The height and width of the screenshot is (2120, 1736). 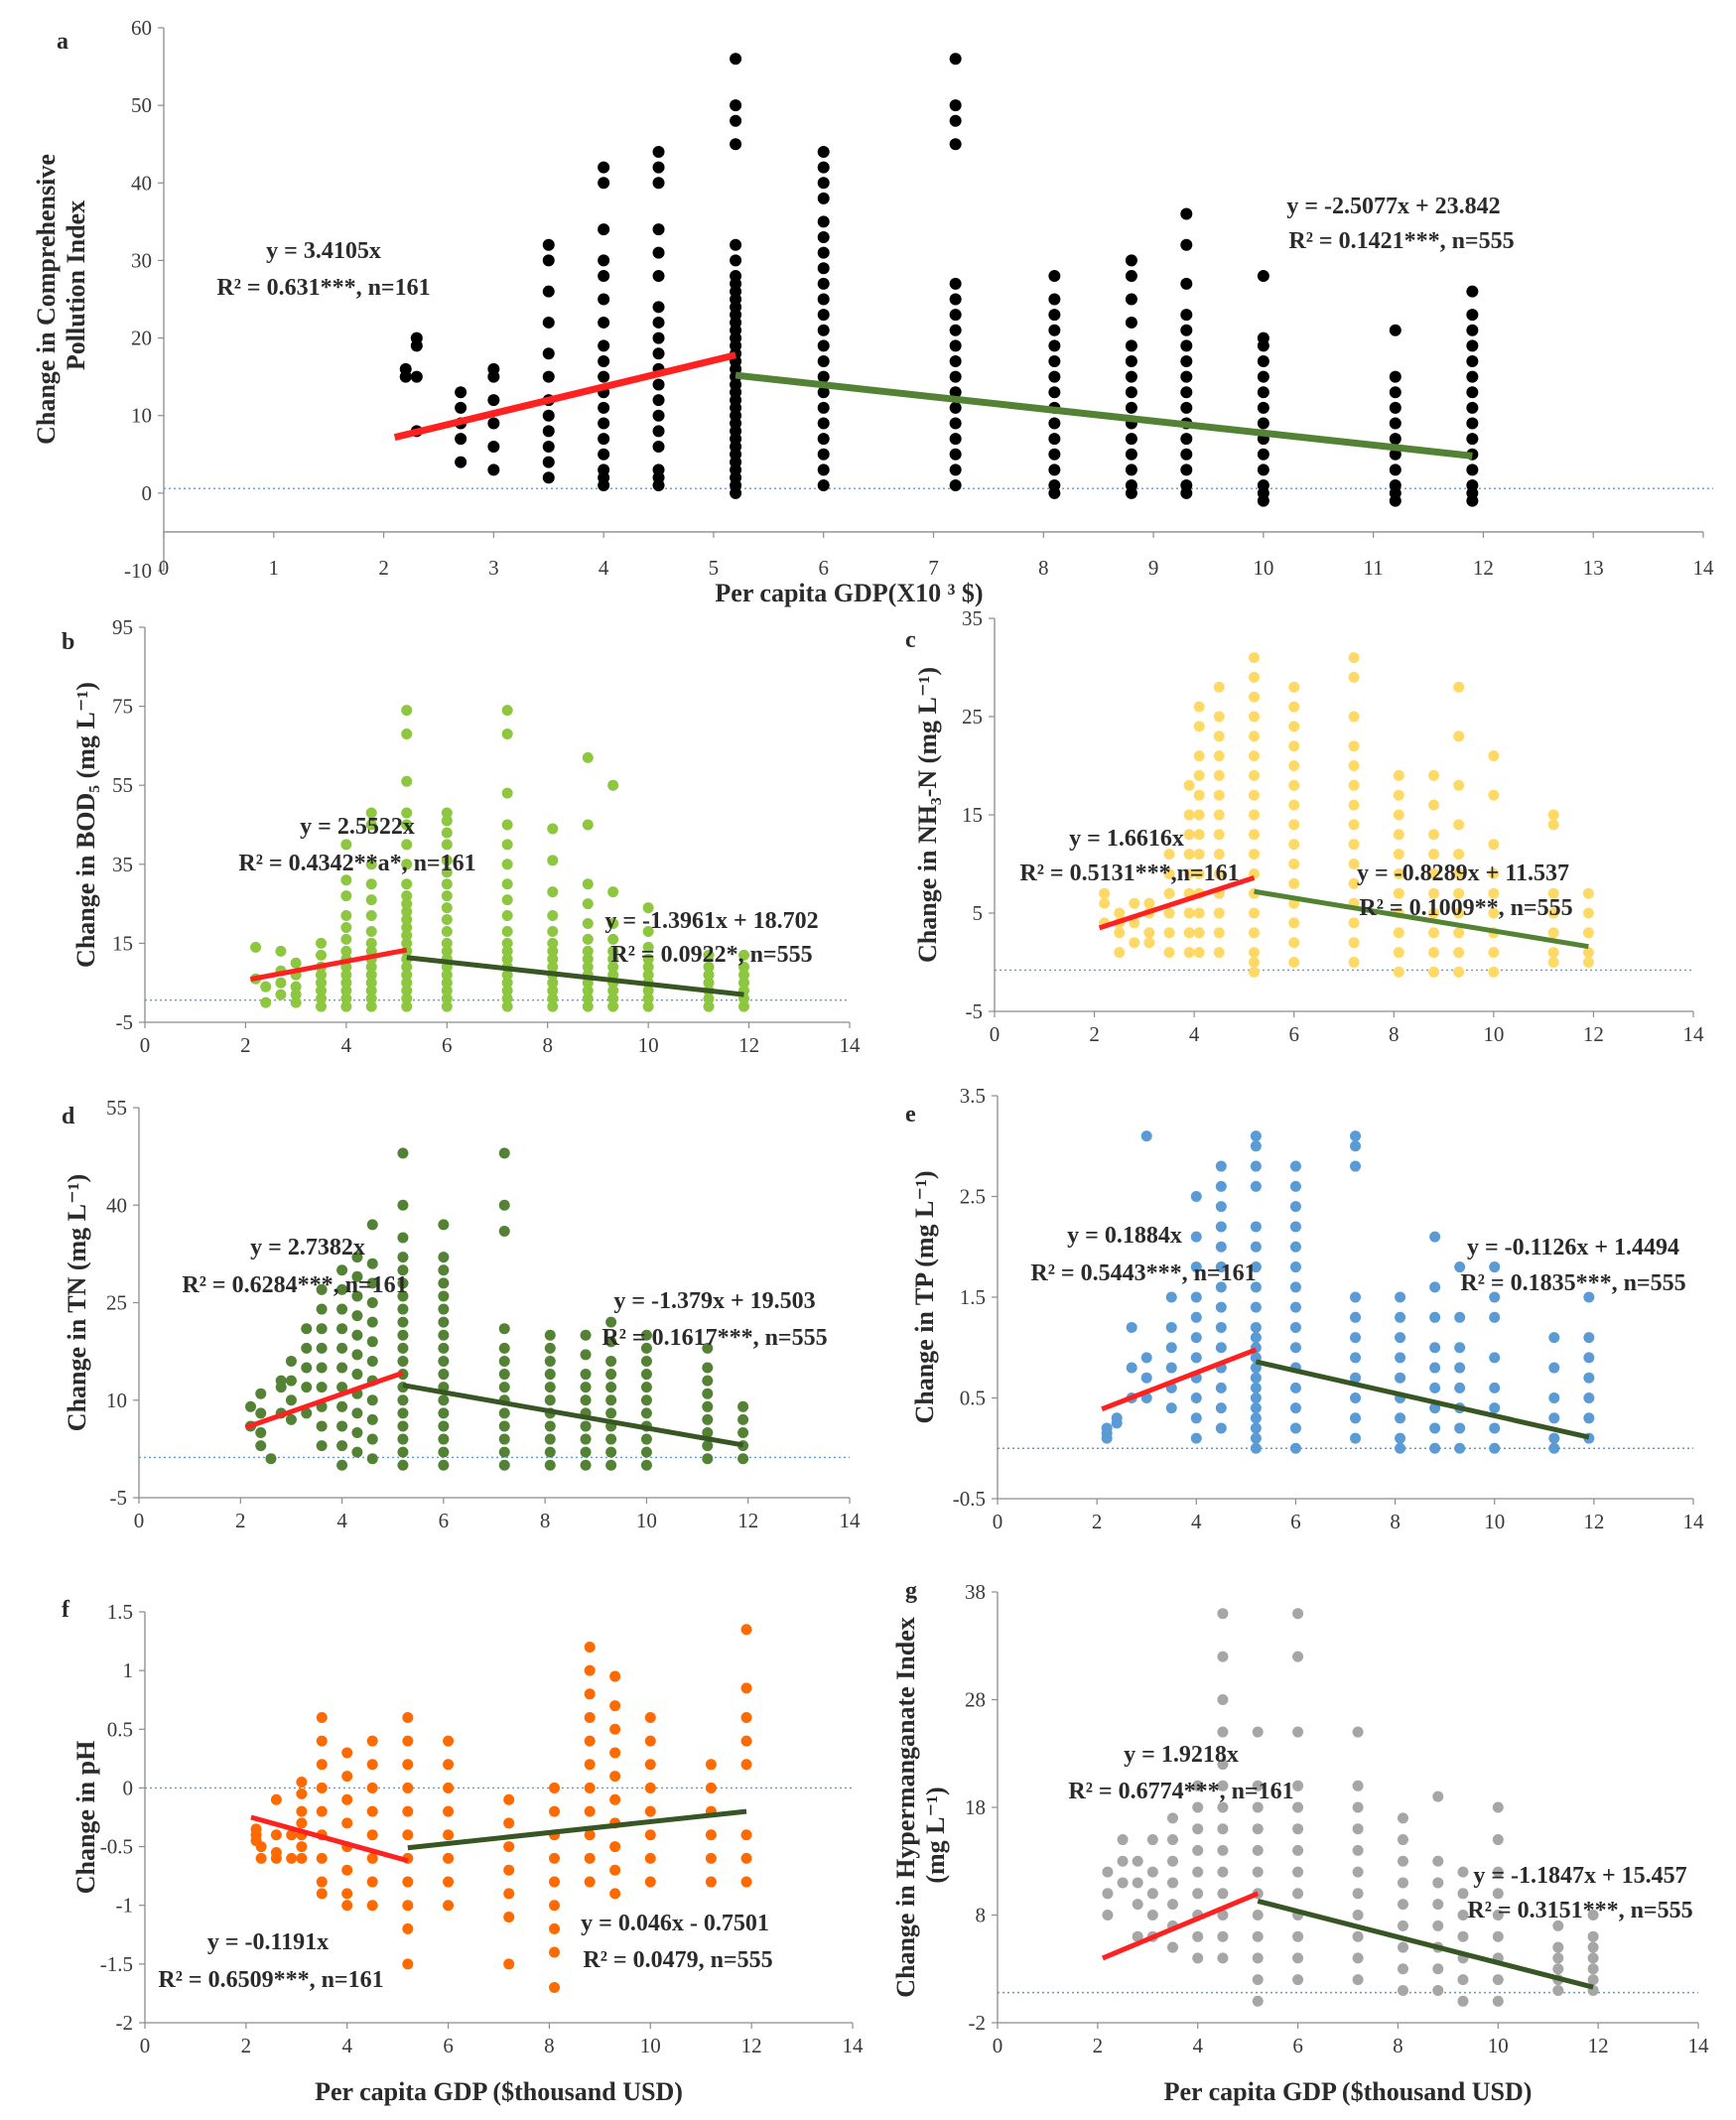 I want to click on y-tick-label: 0, so click(x=128, y=1787).